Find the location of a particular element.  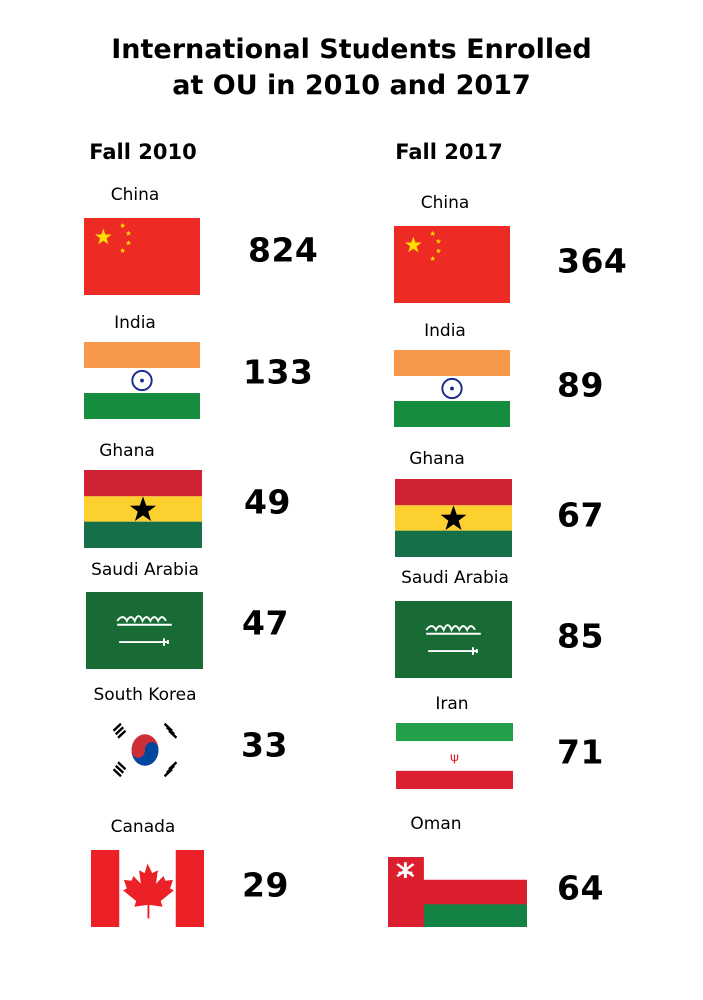

student-count: 67 is located at coordinates (580, 515).